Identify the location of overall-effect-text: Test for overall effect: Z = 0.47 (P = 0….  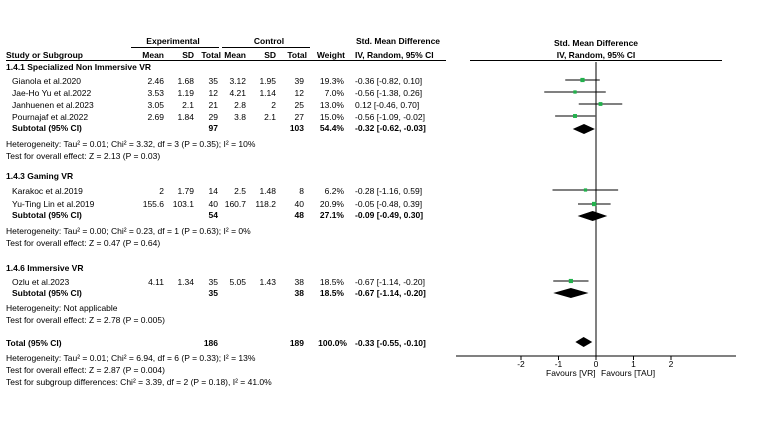
(83, 243).